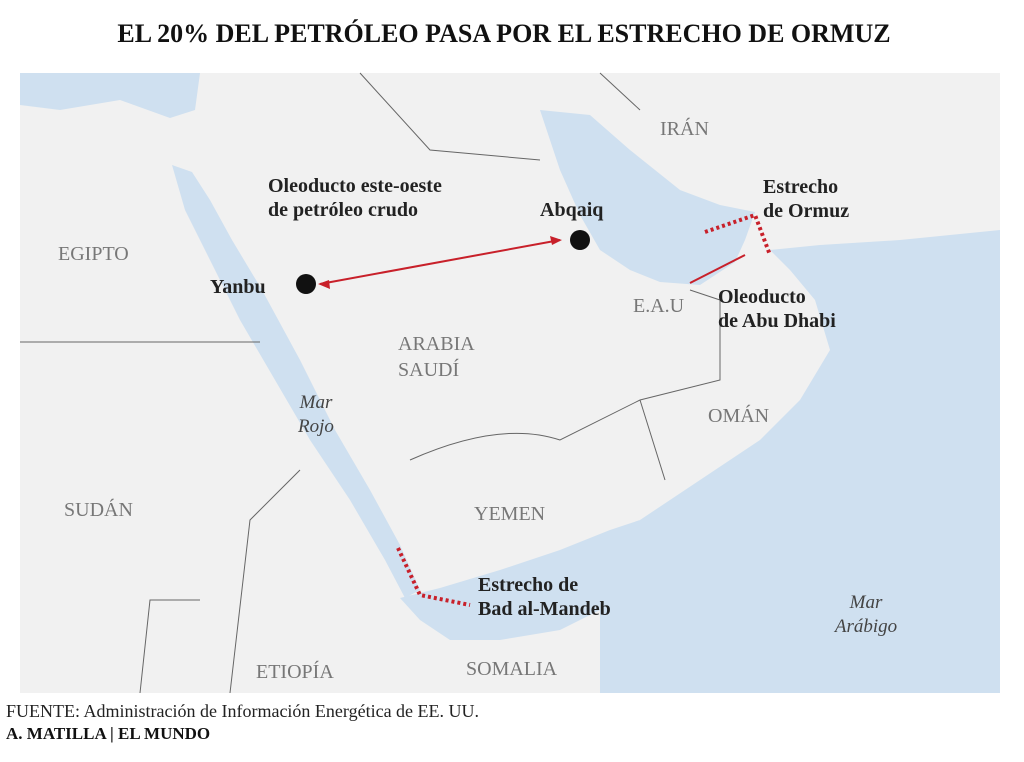 This screenshot has height=762, width=1024. I want to click on yanbu-dot, so click(306, 284).